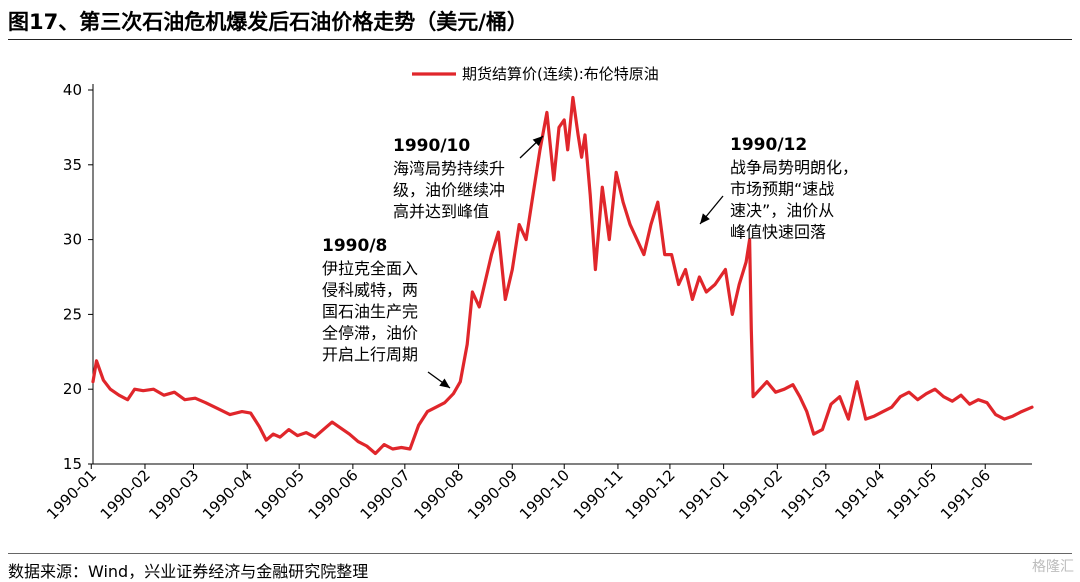 Image resolution: width=1080 pixels, height=582 pixels. I want to click on x-tick-label: 1990-05, so click(279, 494).